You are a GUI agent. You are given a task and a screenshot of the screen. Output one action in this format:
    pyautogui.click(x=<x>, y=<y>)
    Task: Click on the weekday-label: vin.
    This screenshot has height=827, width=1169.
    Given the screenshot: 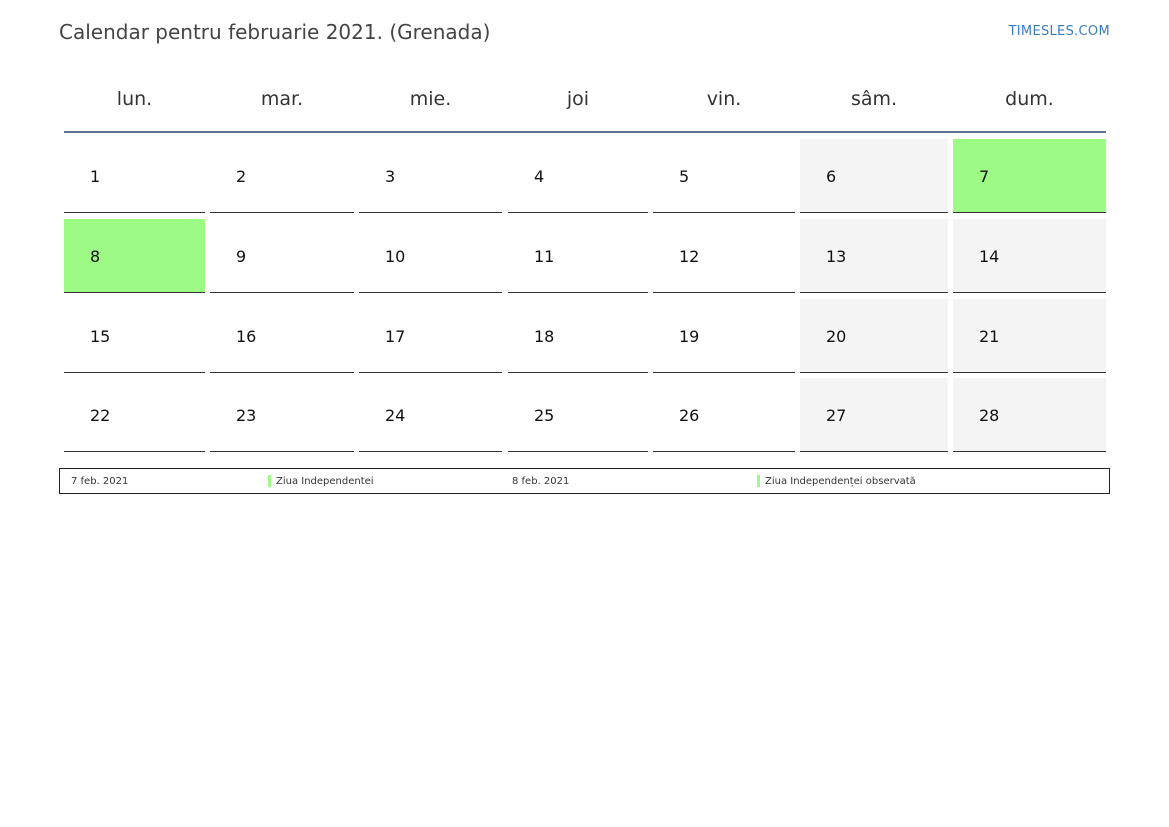 What is the action you would take?
    pyautogui.click(x=724, y=99)
    